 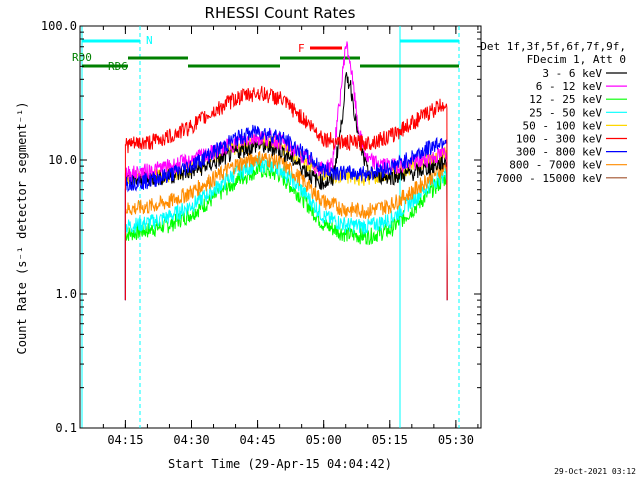 I want to click on x-axis-label: Start Time (29-Apr-15 04:04:42), so click(x=280, y=464).